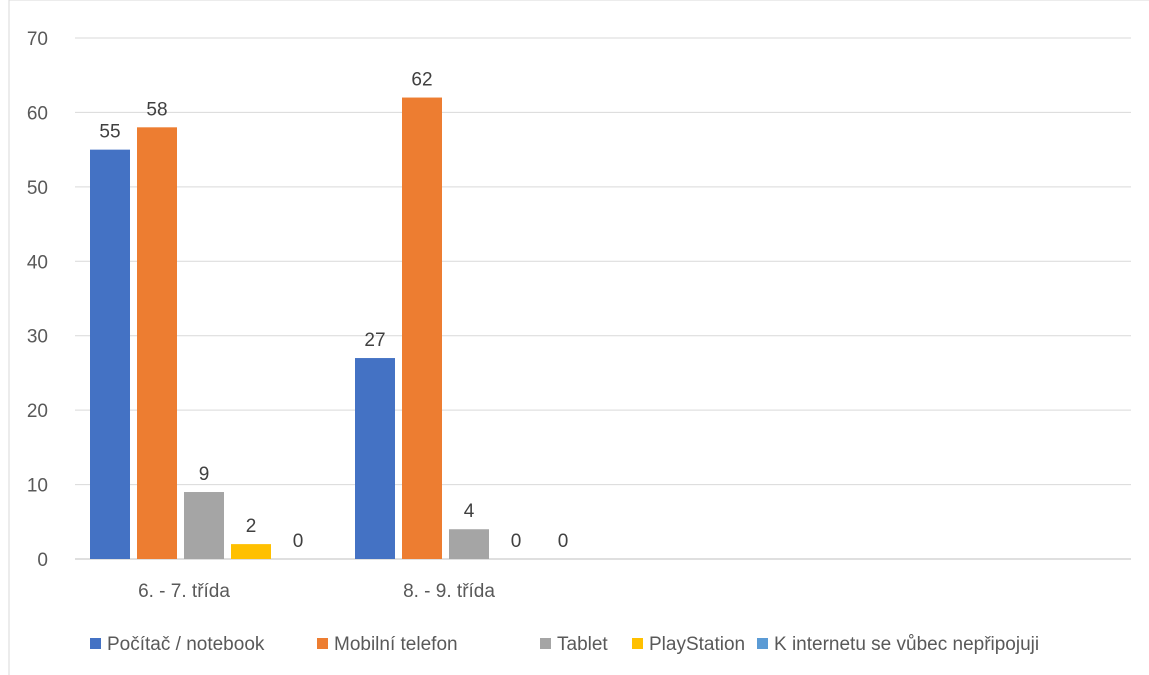  What do you see at coordinates (109, 132) in the screenshot?
I see `data-label: 55` at bounding box center [109, 132].